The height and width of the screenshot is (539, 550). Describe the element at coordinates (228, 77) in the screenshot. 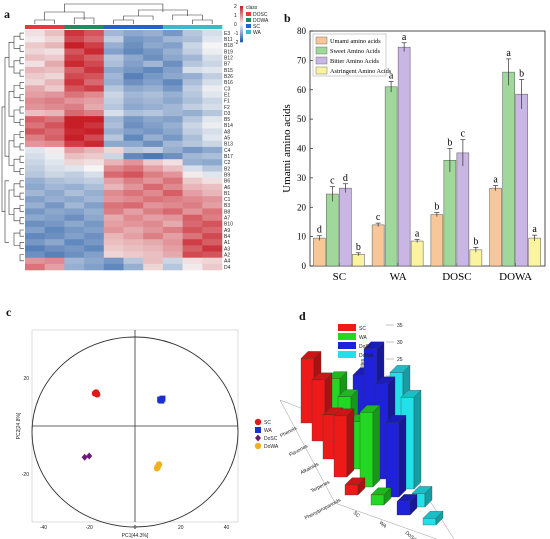

I see `heatmap-row-label: B26` at that location.